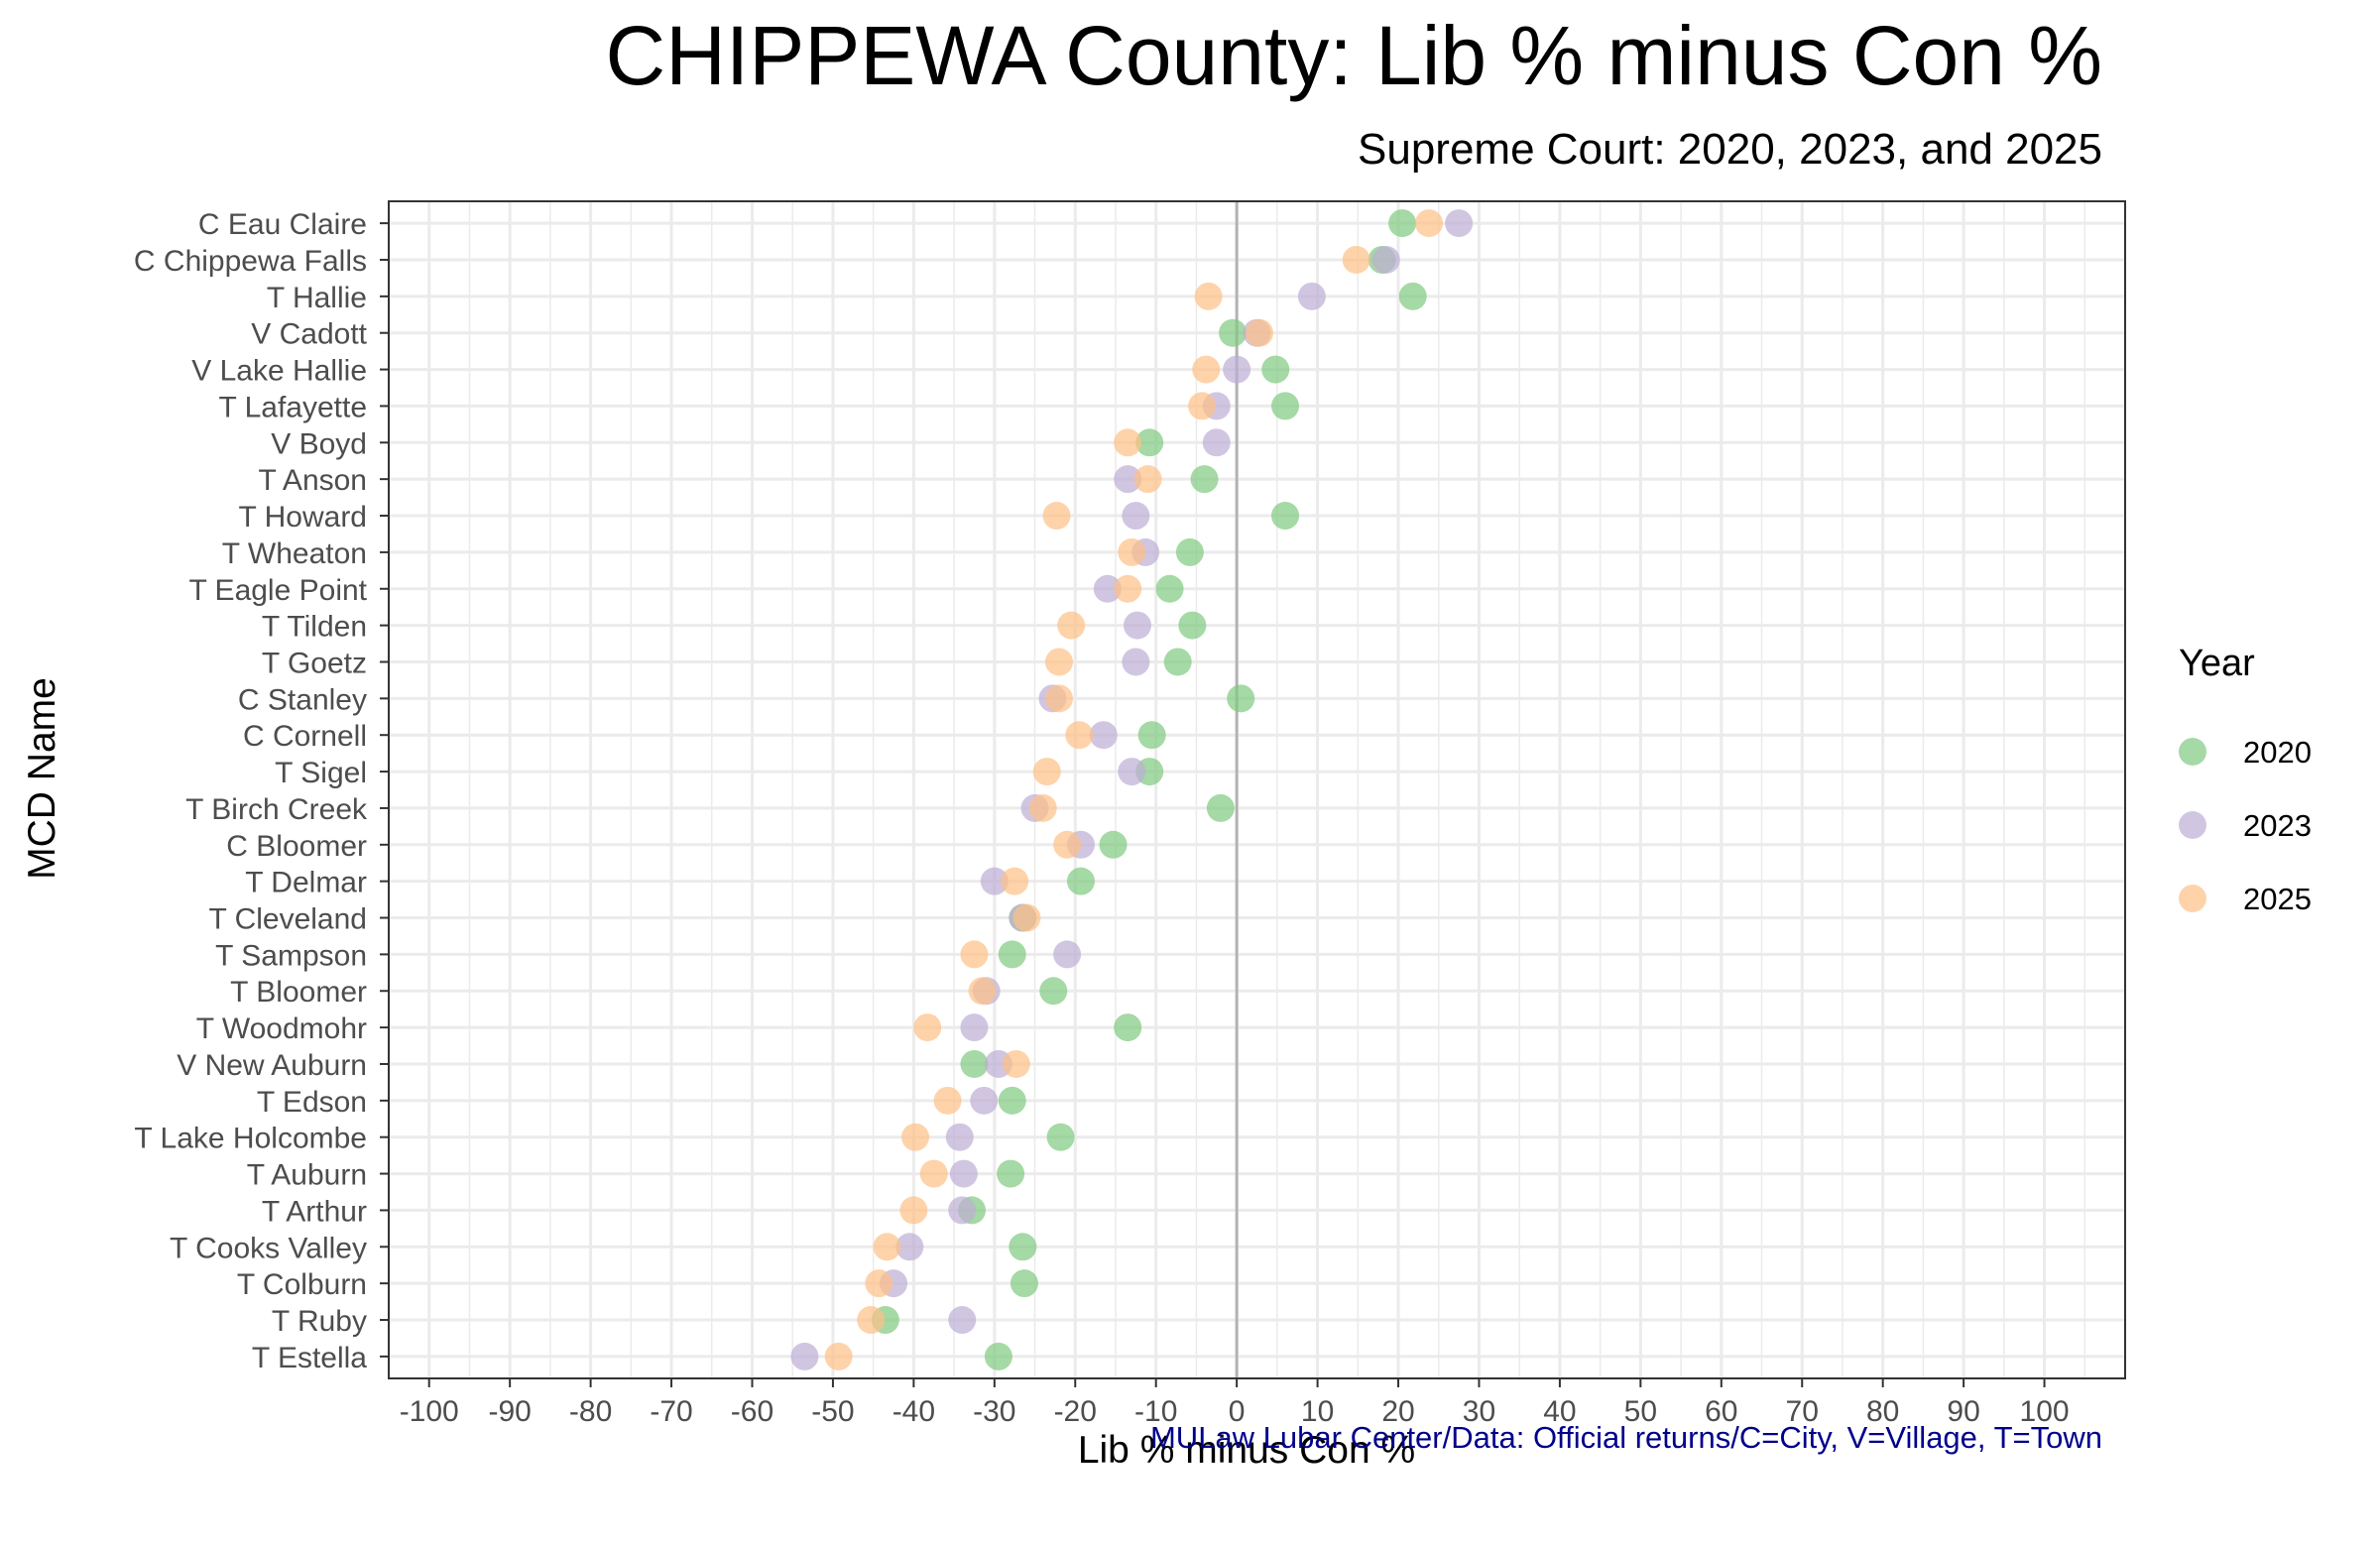 This screenshot has width=2380, height=1547. I want to click on x-tick-label: 100, so click(2045, 1411).